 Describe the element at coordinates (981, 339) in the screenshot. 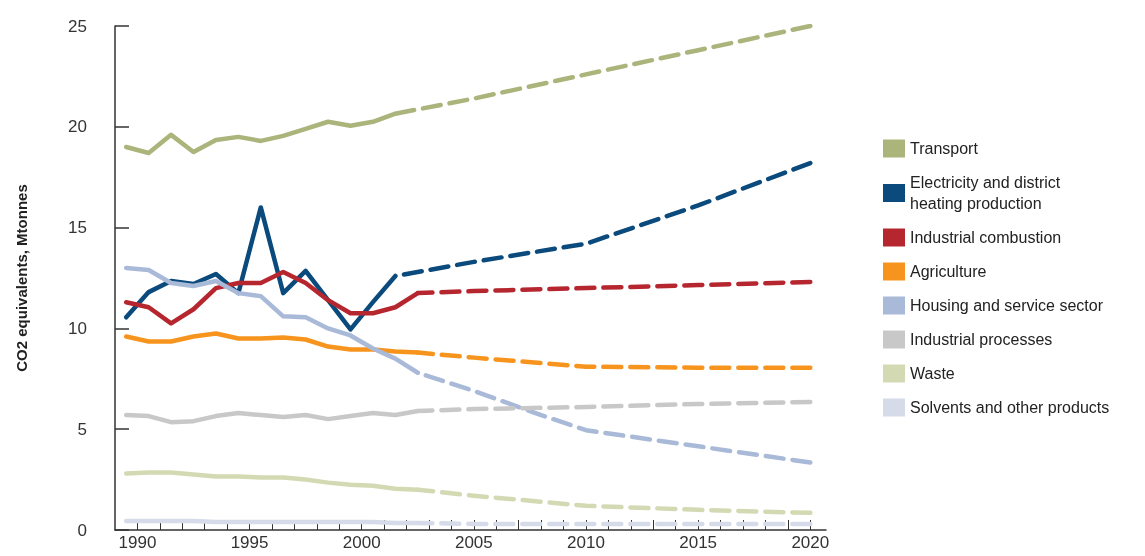

I see `legend-label: Industrial processes` at that location.